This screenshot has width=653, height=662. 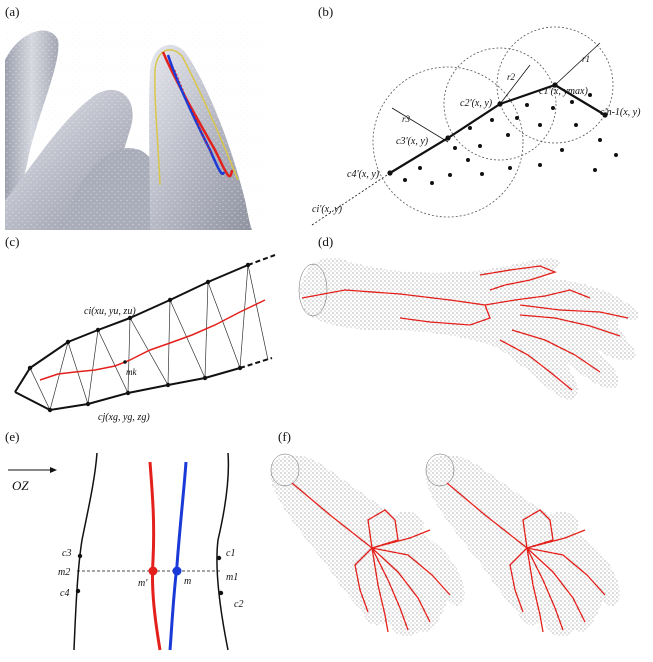 What do you see at coordinates (221, 593) in the screenshot?
I see `node-c2-e` at bounding box center [221, 593].